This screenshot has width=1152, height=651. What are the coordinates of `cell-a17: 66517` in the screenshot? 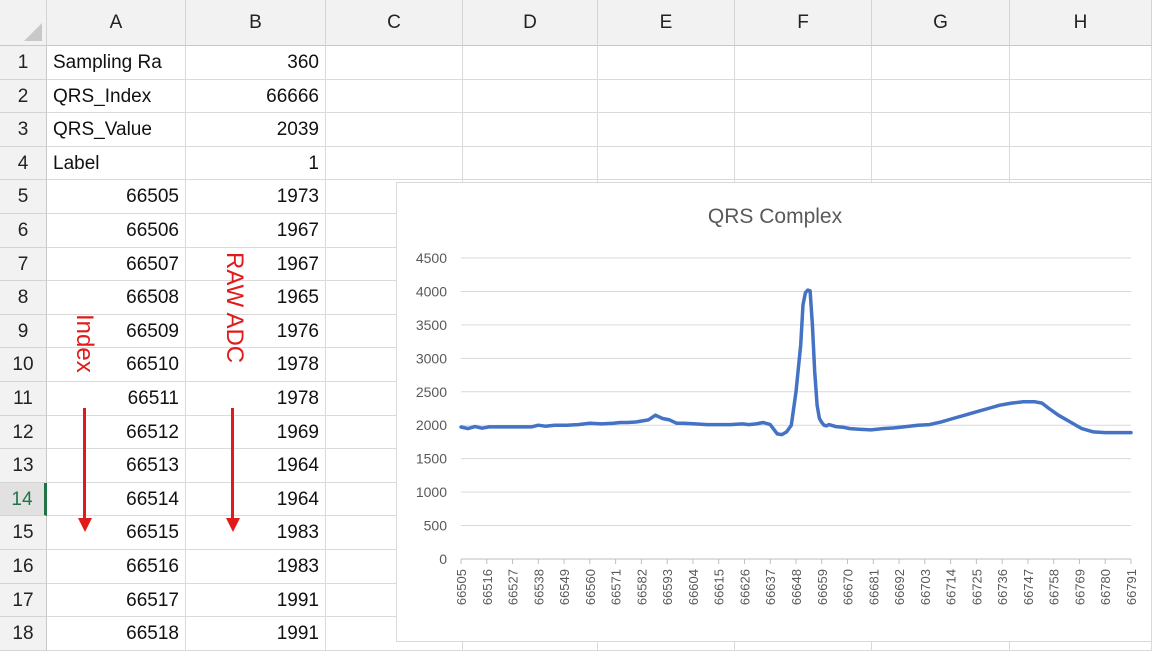 It's located at (116, 600).